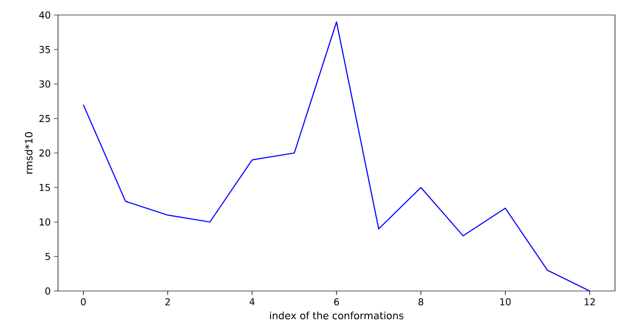  What do you see at coordinates (337, 316) in the screenshot?
I see `x-axis-title: index of the conformations` at bounding box center [337, 316].